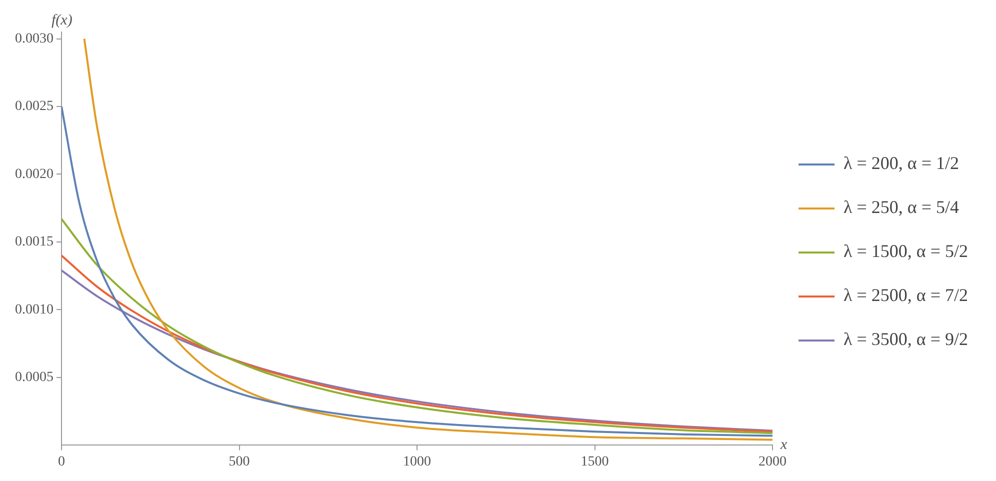 Image resolution: width=996 pixels, height=481 pixels. I want to click on y-axis-title: f(x), so click(62, 20).